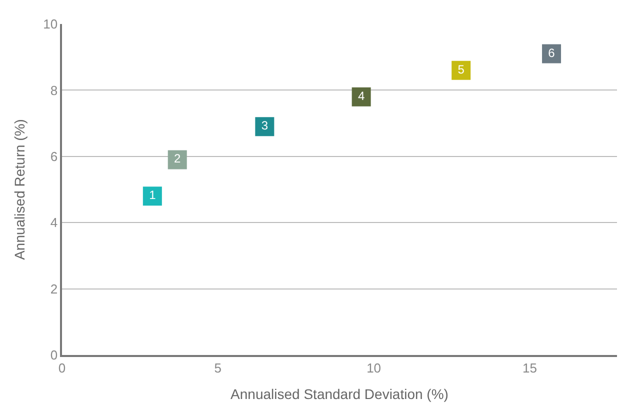  Describe the element at coordinates (264, 125) in the screenshot. I see `series-label: 3` at that location.